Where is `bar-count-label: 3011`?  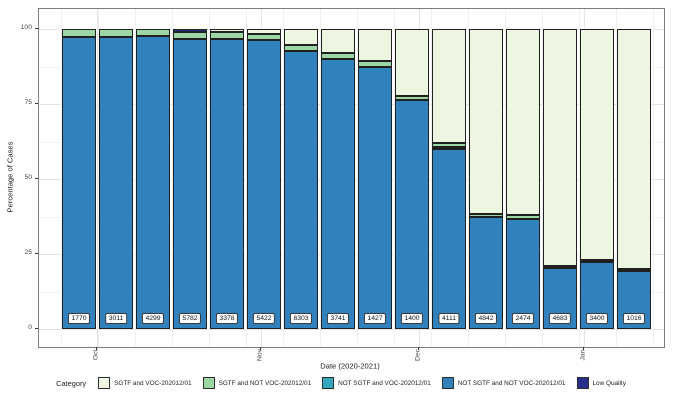 bar-count-label: 3011 is located at coordinates (116, 318).